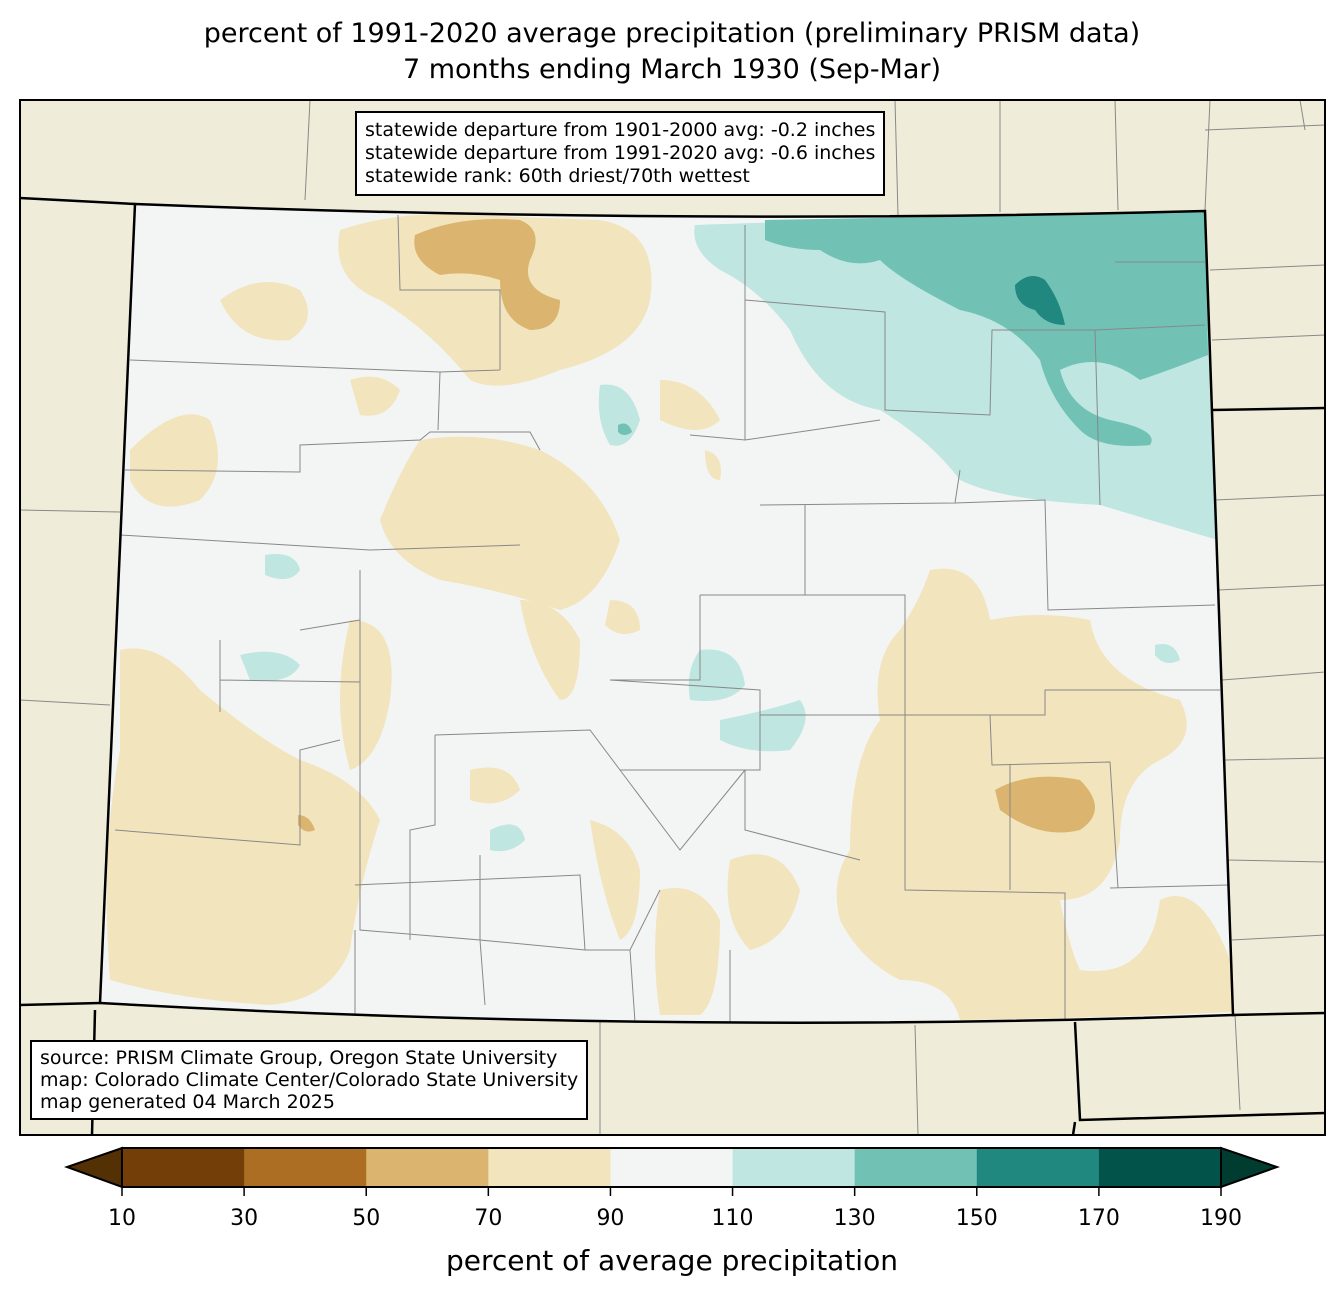  I want to click on colorbar-tick-label: 150, so click(976, 1218).